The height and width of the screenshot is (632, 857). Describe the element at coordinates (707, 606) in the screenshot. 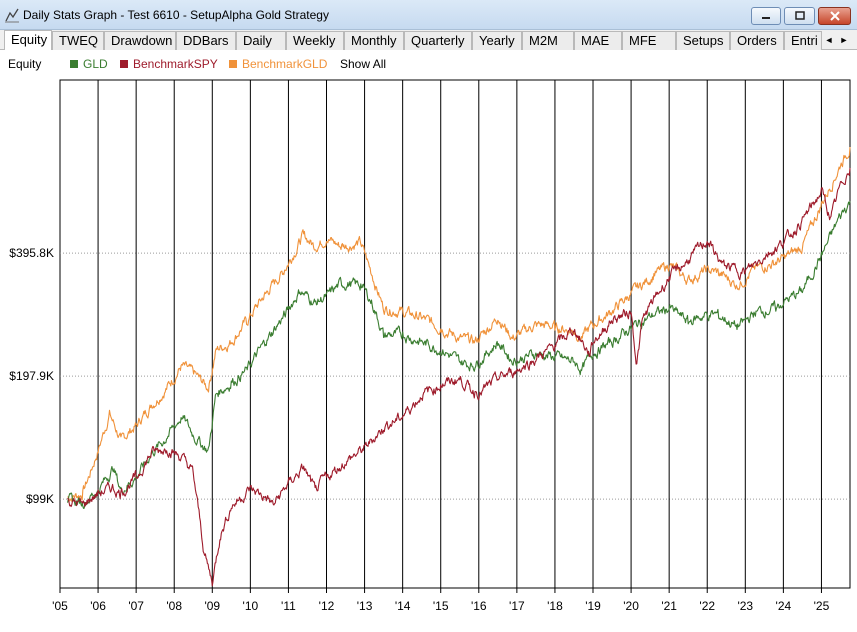

I see `x-tick-label: '22` at that location.